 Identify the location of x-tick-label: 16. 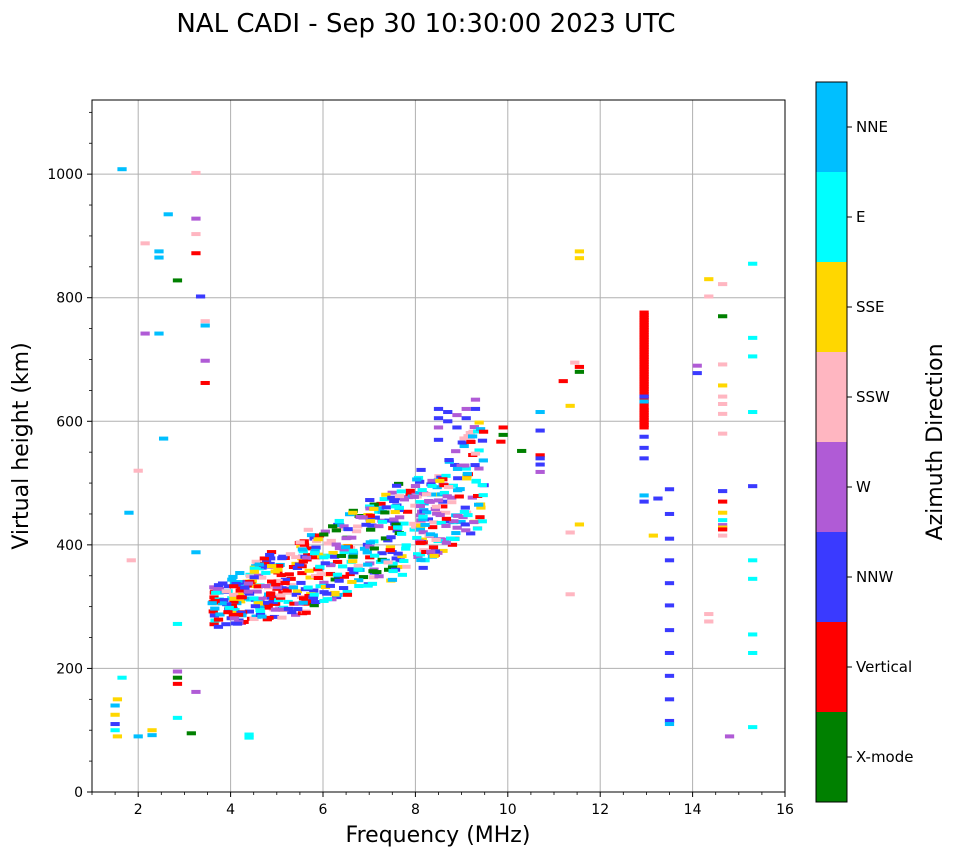
(785, 810).